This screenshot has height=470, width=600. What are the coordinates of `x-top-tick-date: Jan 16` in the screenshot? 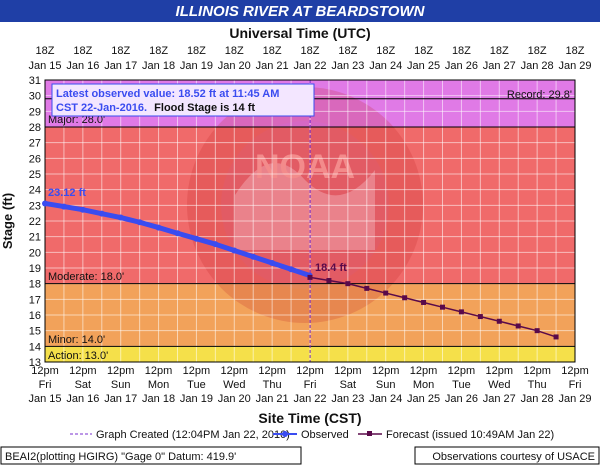 It's located at (82, 66).